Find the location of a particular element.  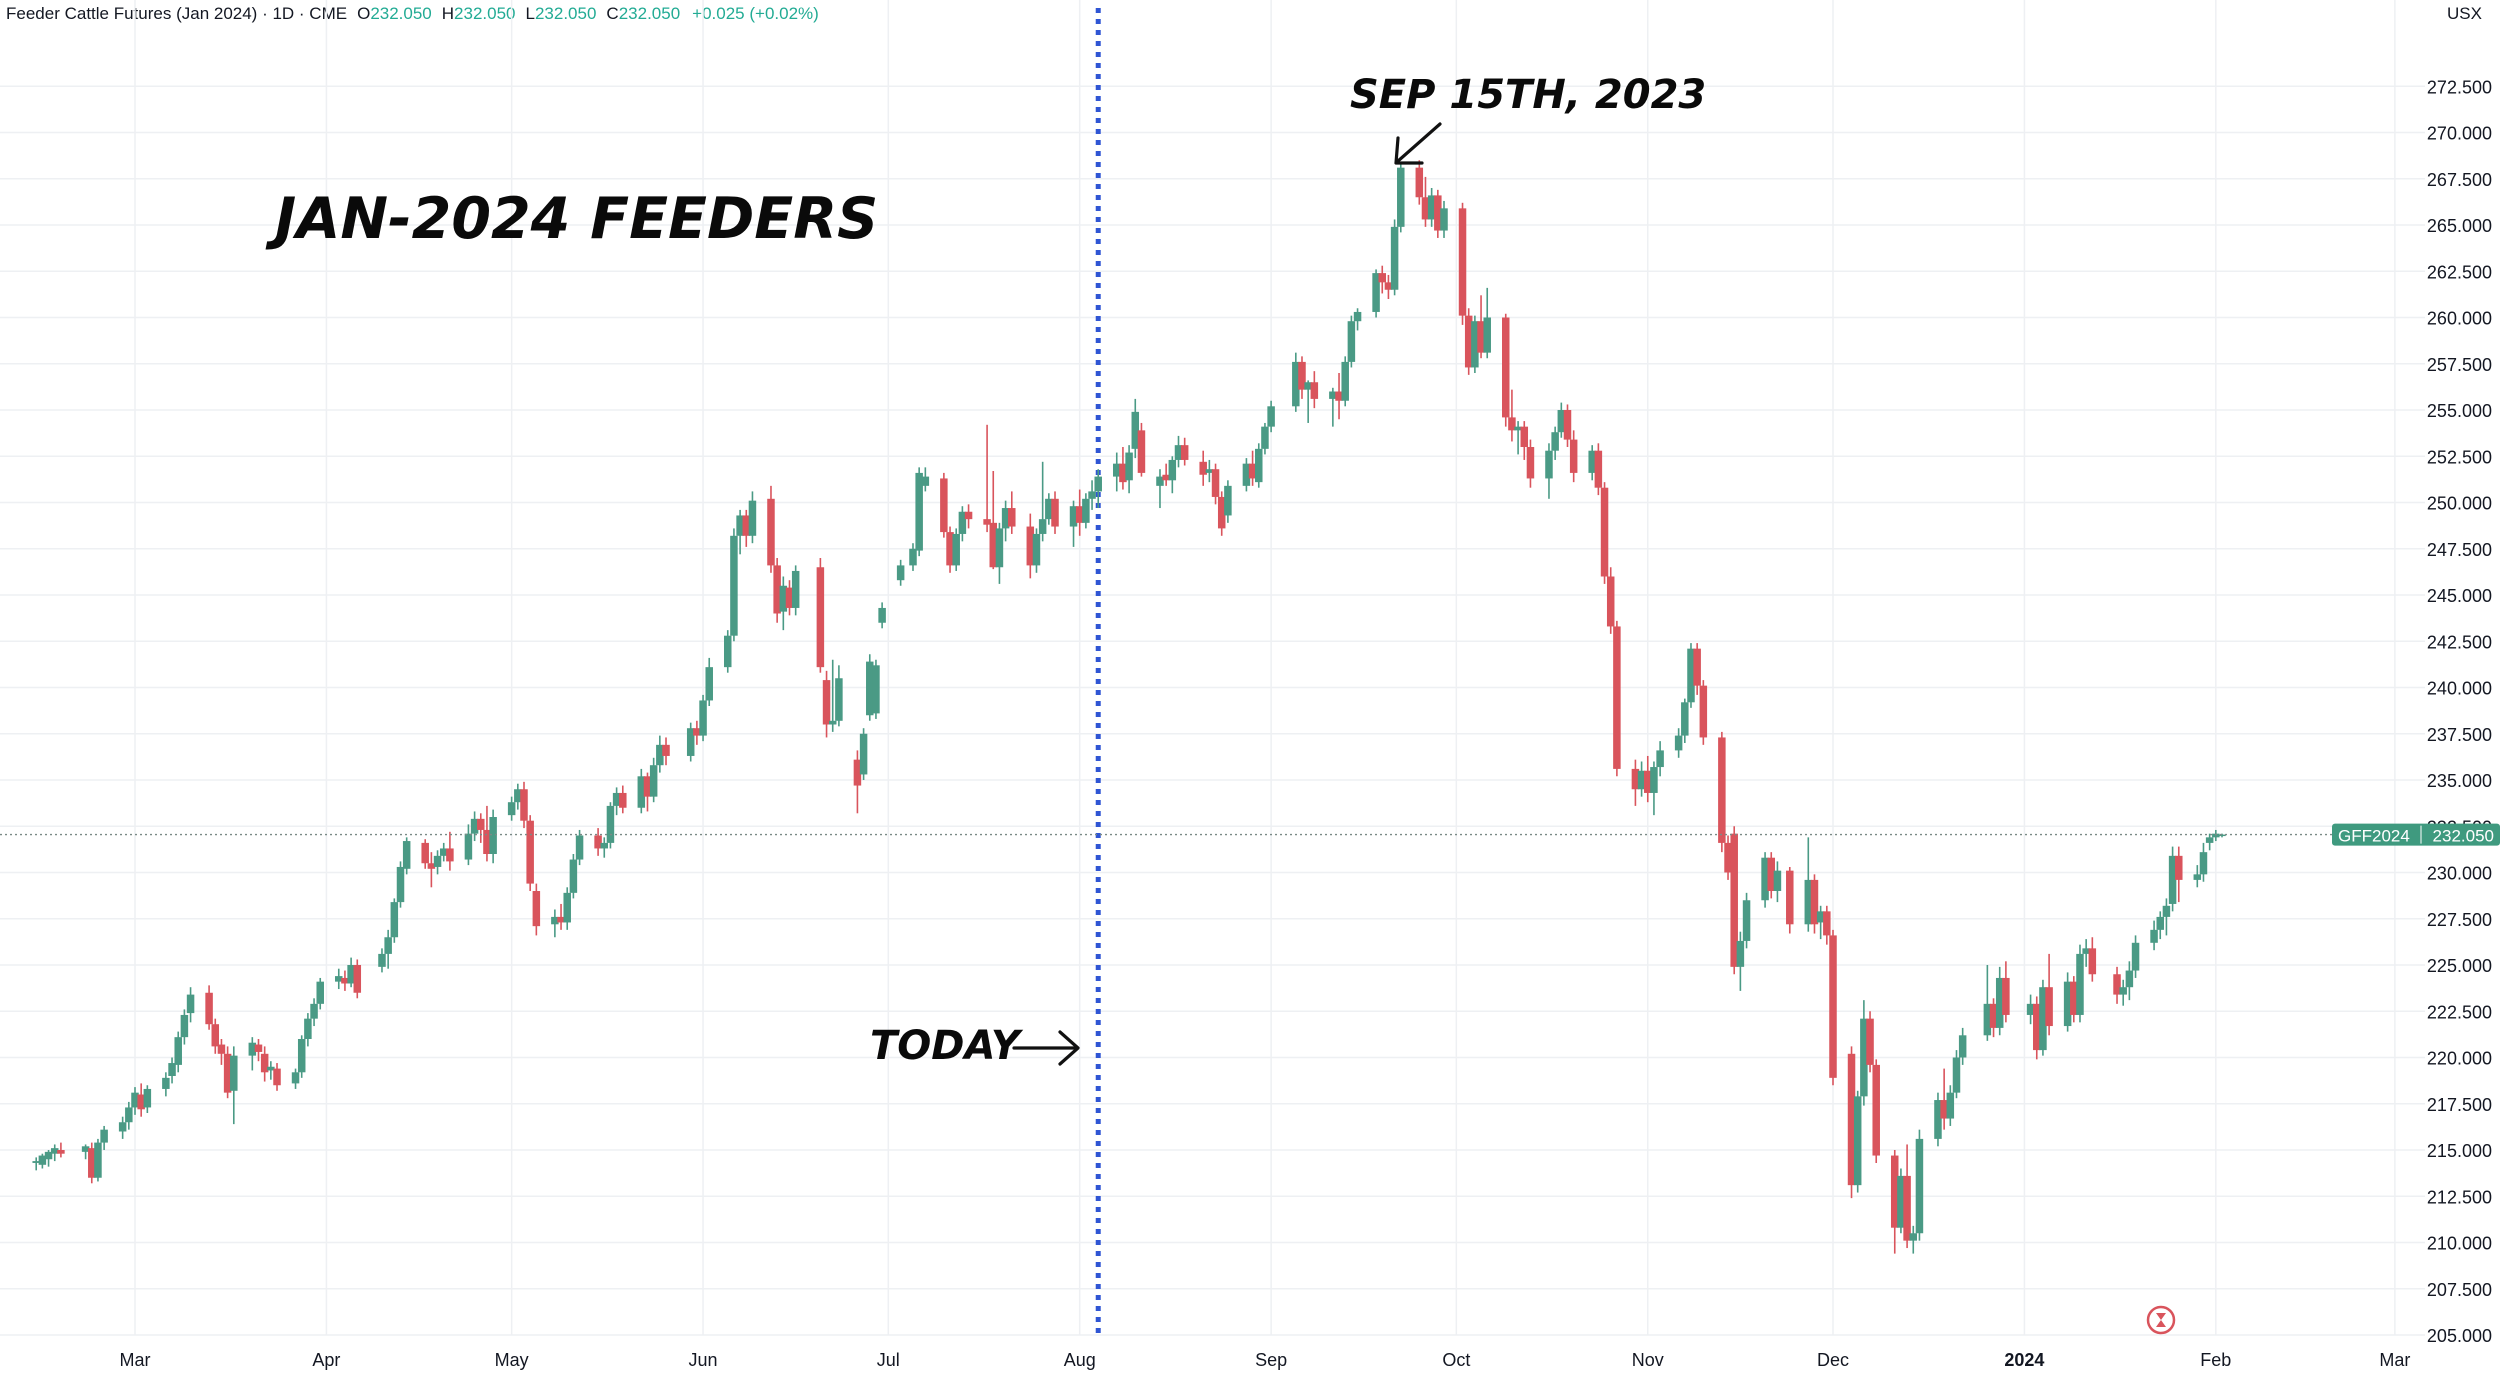

y-tick-label: 255.000 is located at coordinates (2459, 411).